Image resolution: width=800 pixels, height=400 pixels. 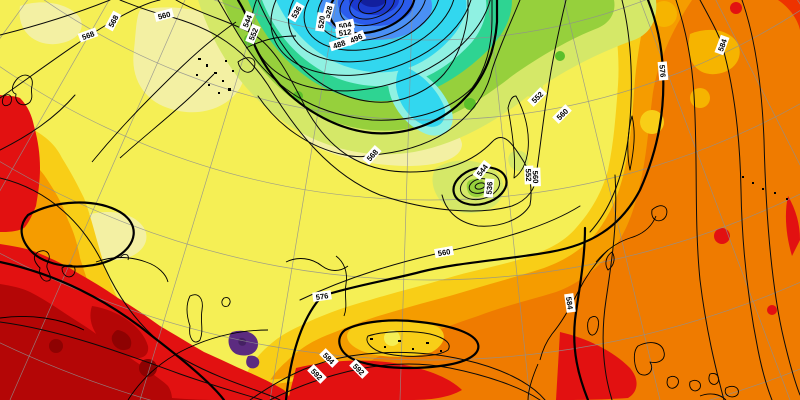 I want to click on contour-label: 568, so click(x=88, y=35).